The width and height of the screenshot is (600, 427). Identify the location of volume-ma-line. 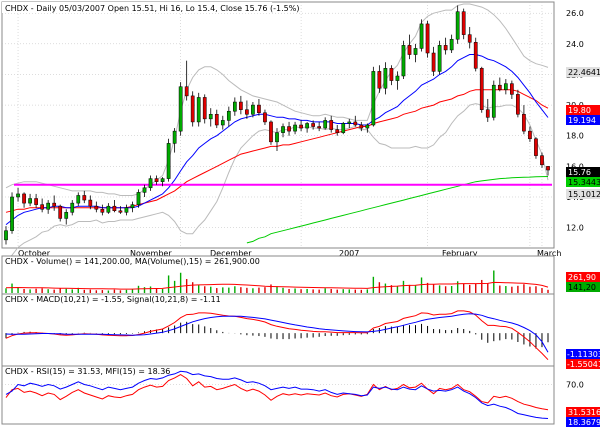
(277, 285).